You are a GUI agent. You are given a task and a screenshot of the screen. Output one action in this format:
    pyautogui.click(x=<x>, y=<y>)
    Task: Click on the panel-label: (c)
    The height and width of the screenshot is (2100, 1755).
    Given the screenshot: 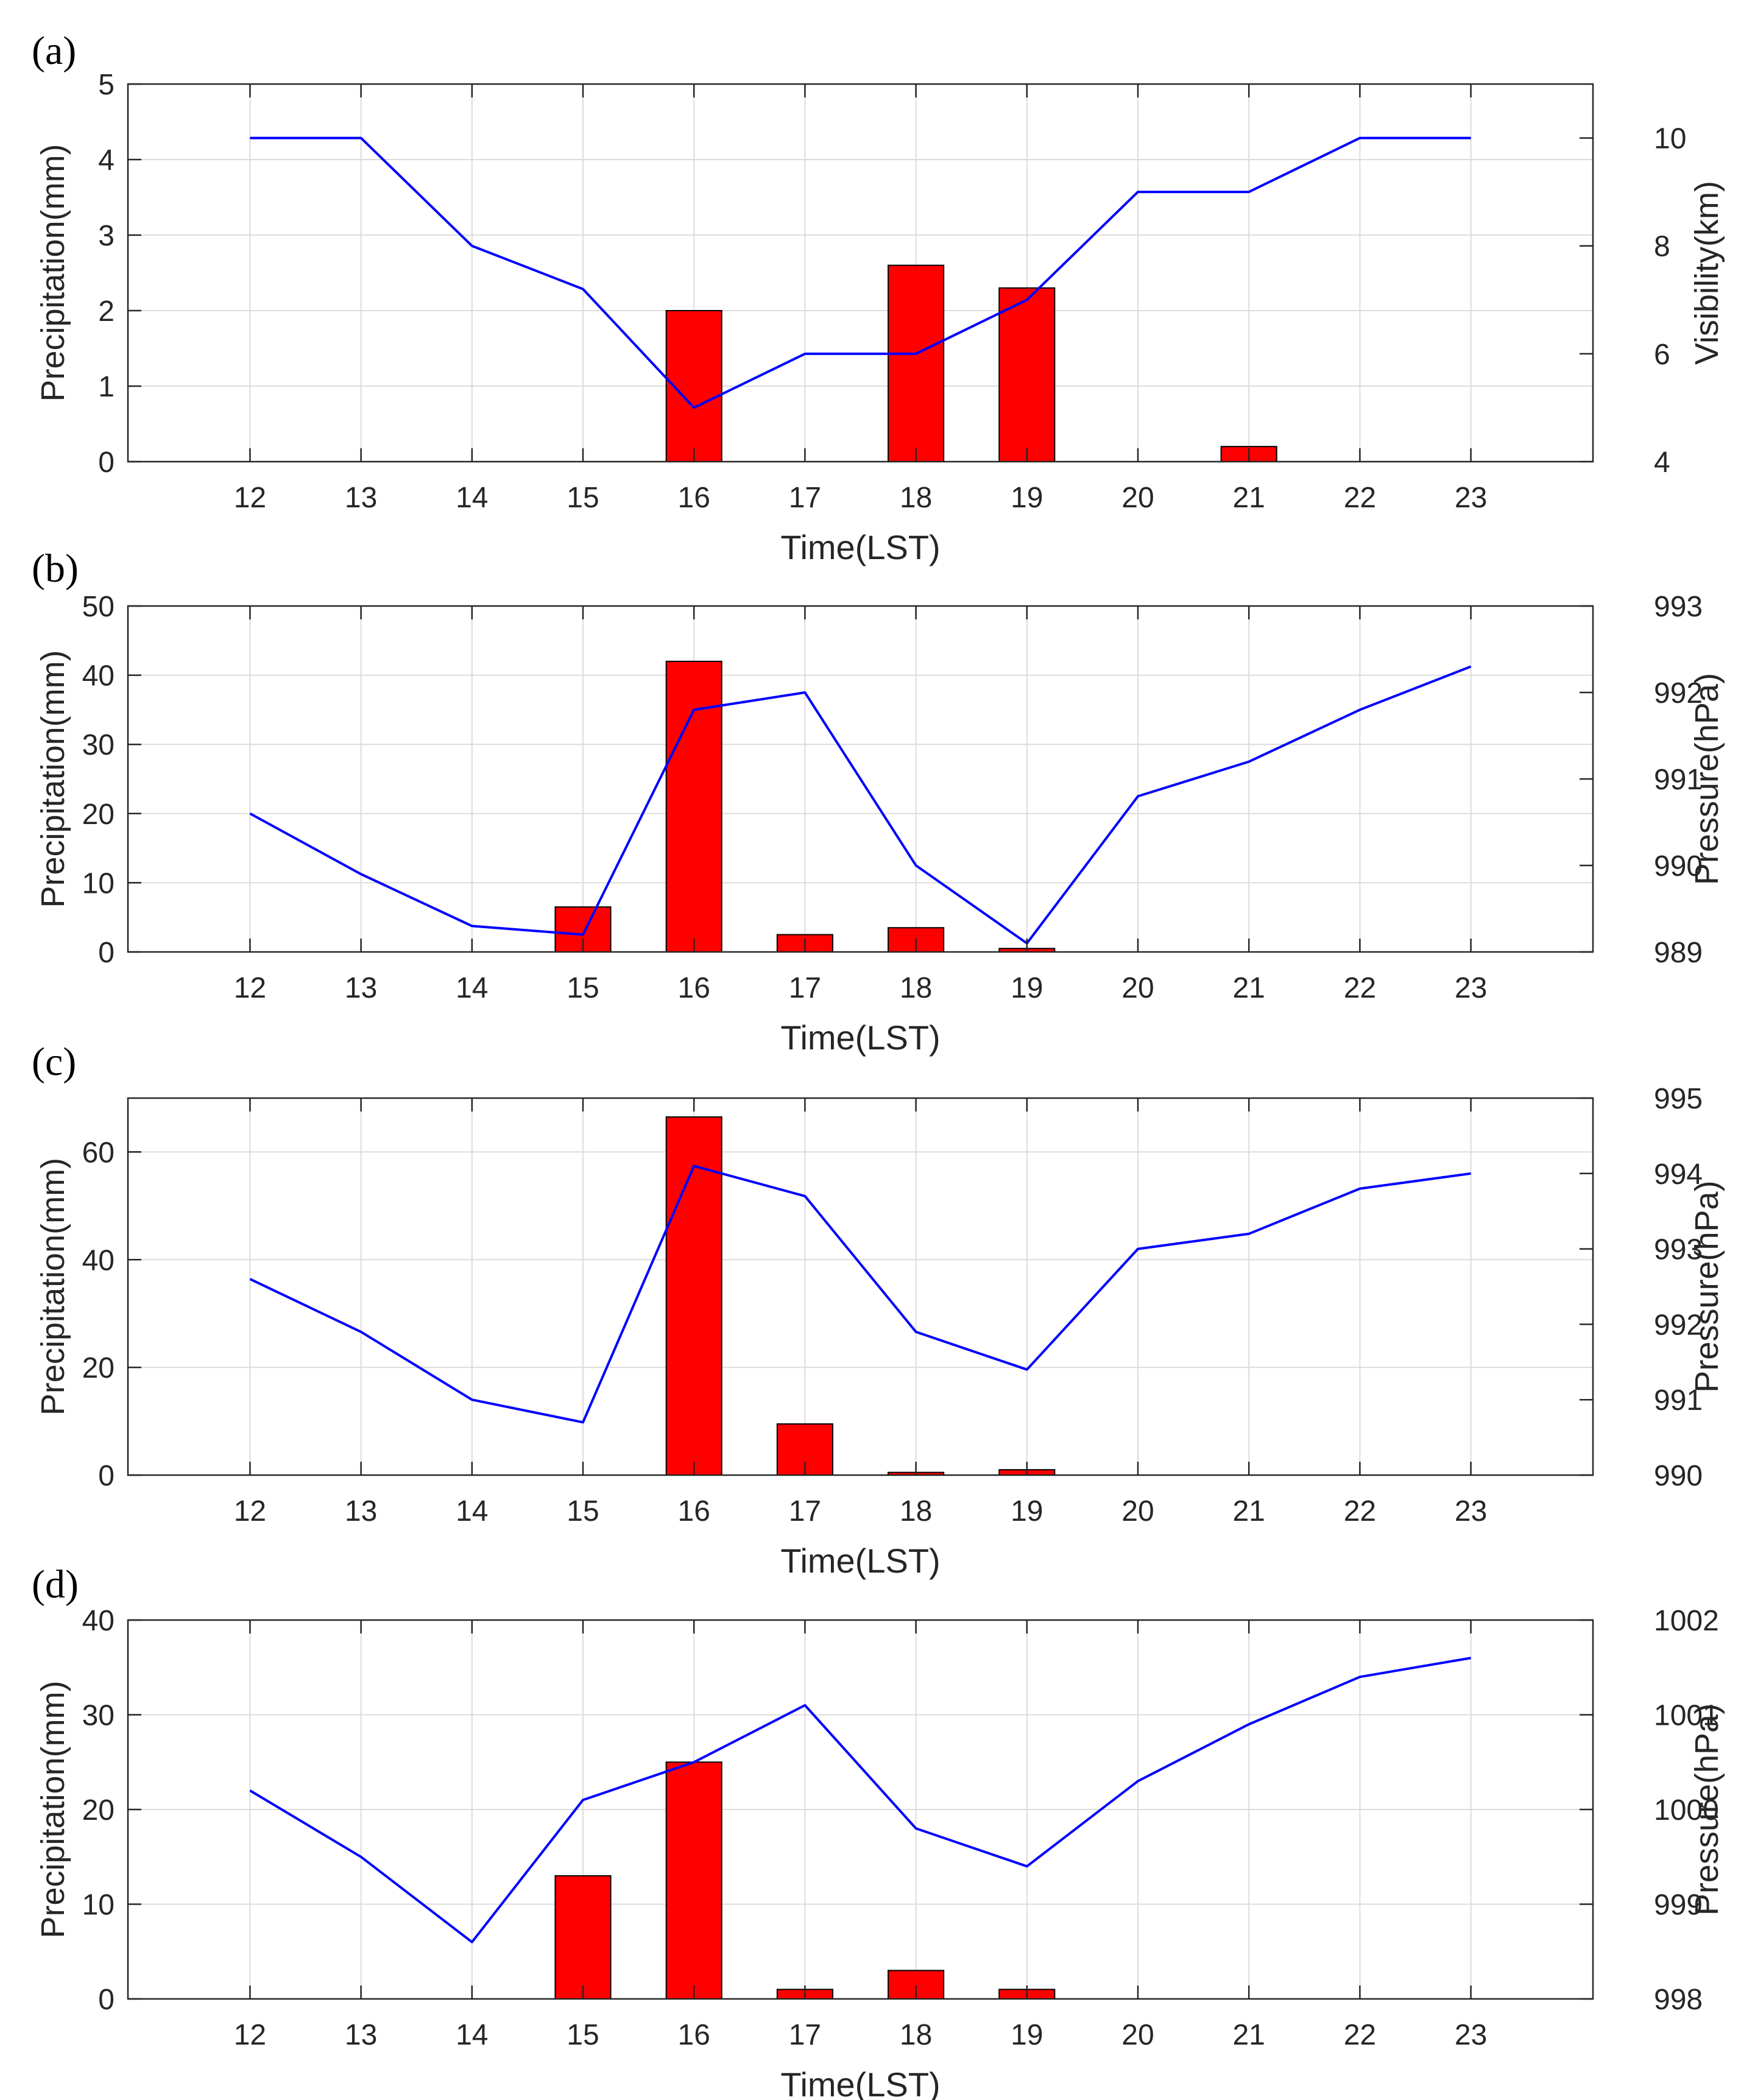 What is the action you would take?
    pyautogui.click(x=54, y=1062)
    